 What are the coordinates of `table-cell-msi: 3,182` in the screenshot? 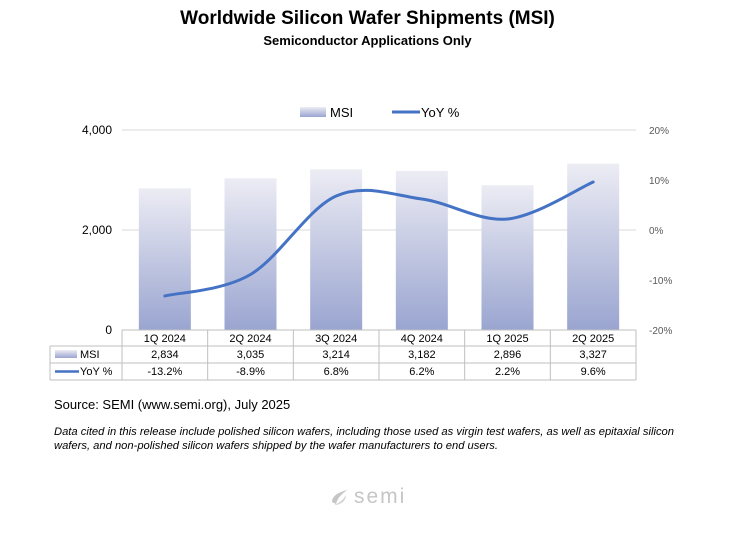 It's located at (422, 355).